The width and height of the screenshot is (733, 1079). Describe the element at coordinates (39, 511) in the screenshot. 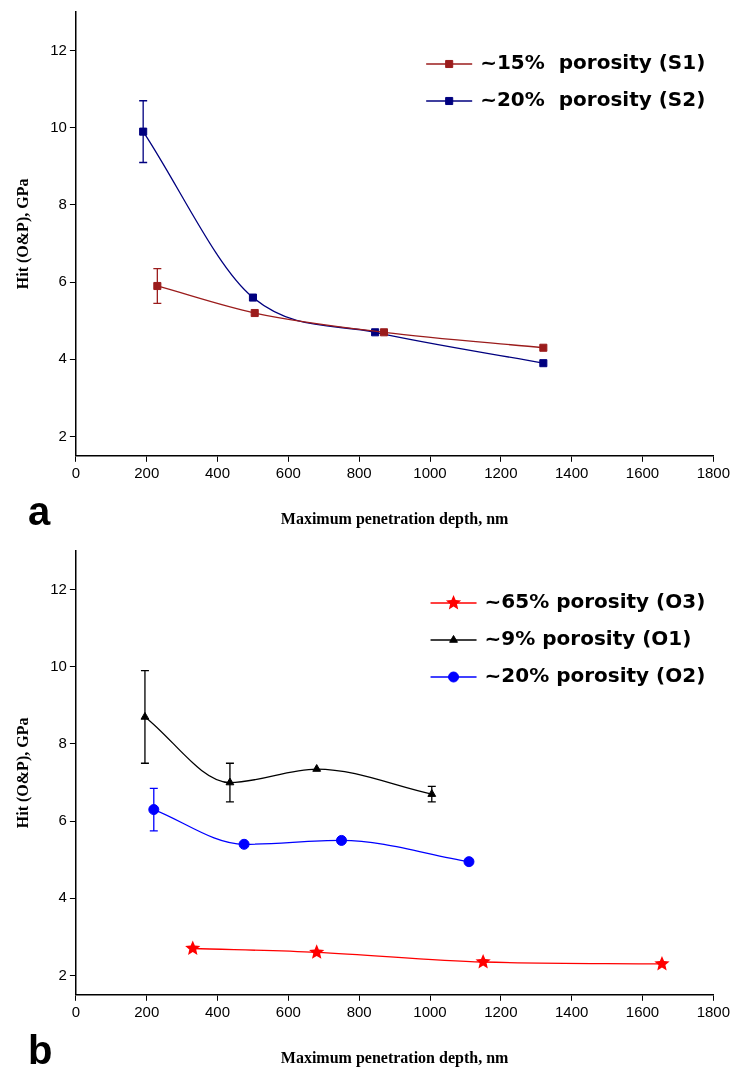

I see `text: a` at that location.